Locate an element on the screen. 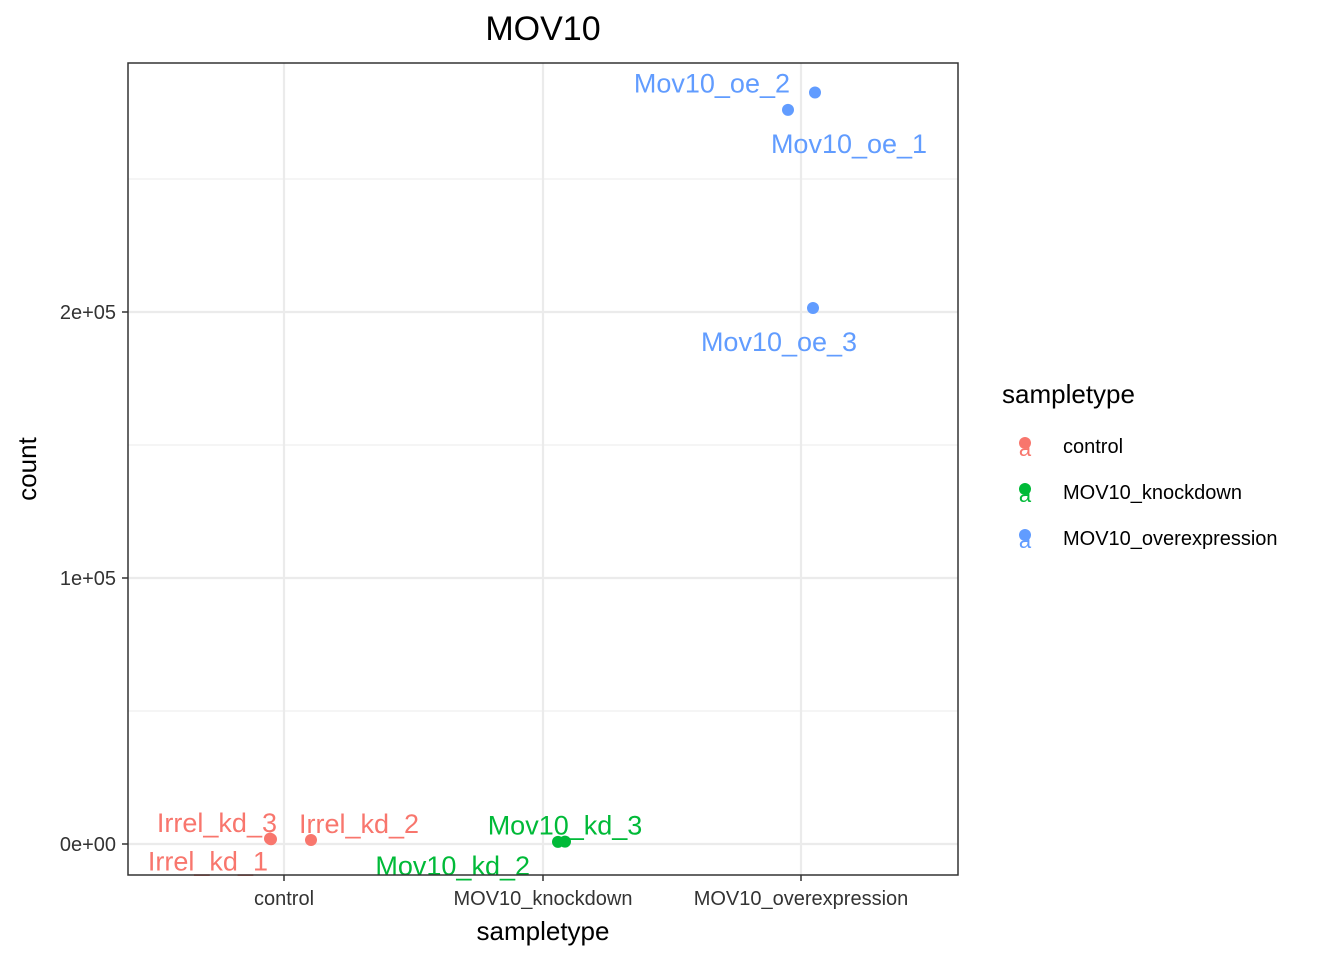 The image size is (1344, 960). data-label: Irrel_kd_3 is located at coordinates (217, 823).